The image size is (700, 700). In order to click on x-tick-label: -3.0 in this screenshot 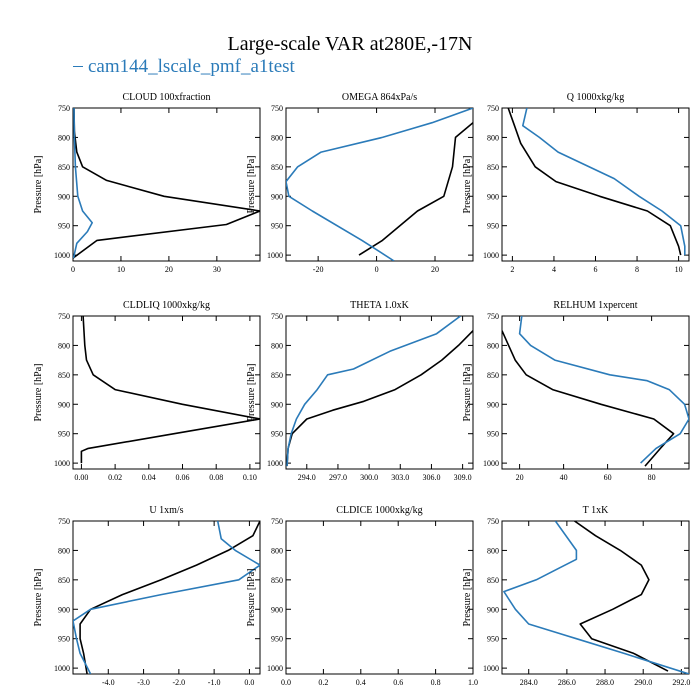, I will do `click(143, 682)`.